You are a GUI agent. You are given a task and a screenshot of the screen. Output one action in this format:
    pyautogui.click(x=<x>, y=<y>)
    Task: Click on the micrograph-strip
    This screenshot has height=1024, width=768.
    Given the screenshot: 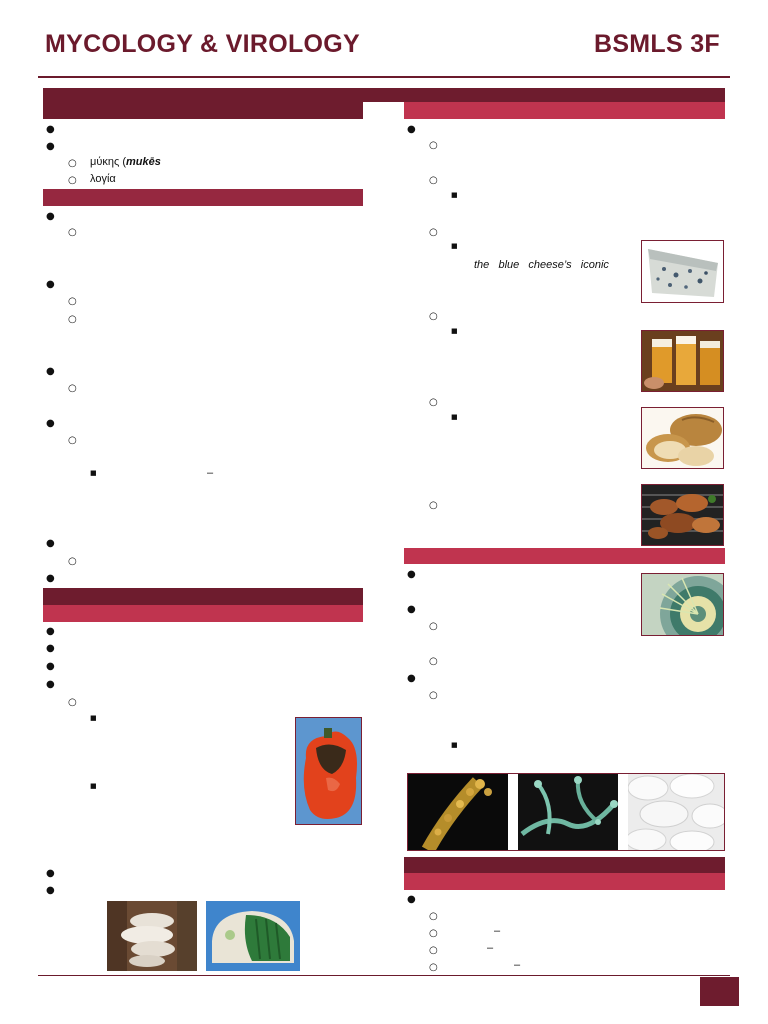 What is the action you would take?
    pyautogui.click(x=566, y=812)
    